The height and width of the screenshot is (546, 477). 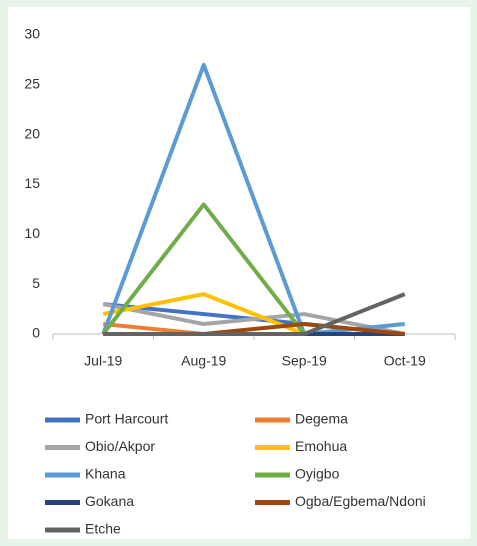 What do you see at coordinates (32, 34) in the screenshot?
I see `y-tick-label: 30` at bounding box center [32, 34].